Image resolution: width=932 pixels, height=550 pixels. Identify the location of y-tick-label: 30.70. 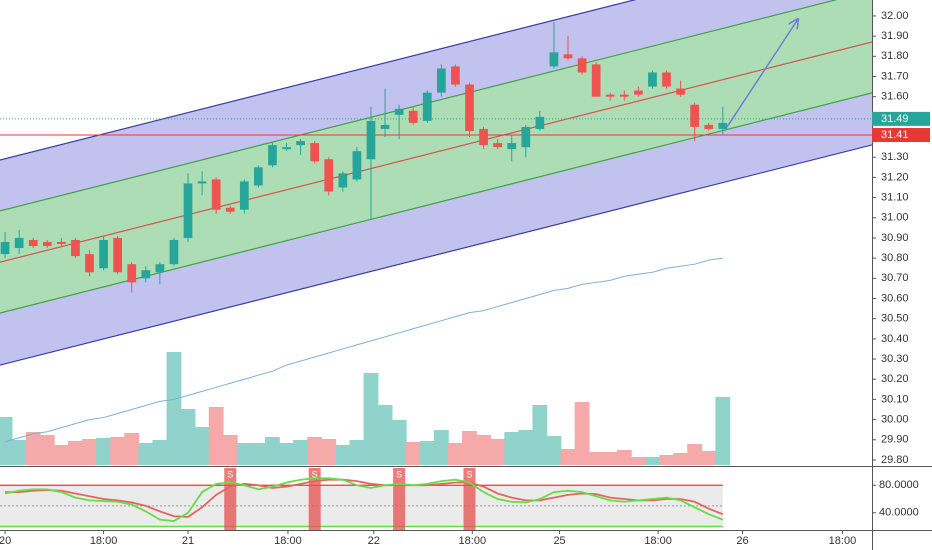
(895, 278).